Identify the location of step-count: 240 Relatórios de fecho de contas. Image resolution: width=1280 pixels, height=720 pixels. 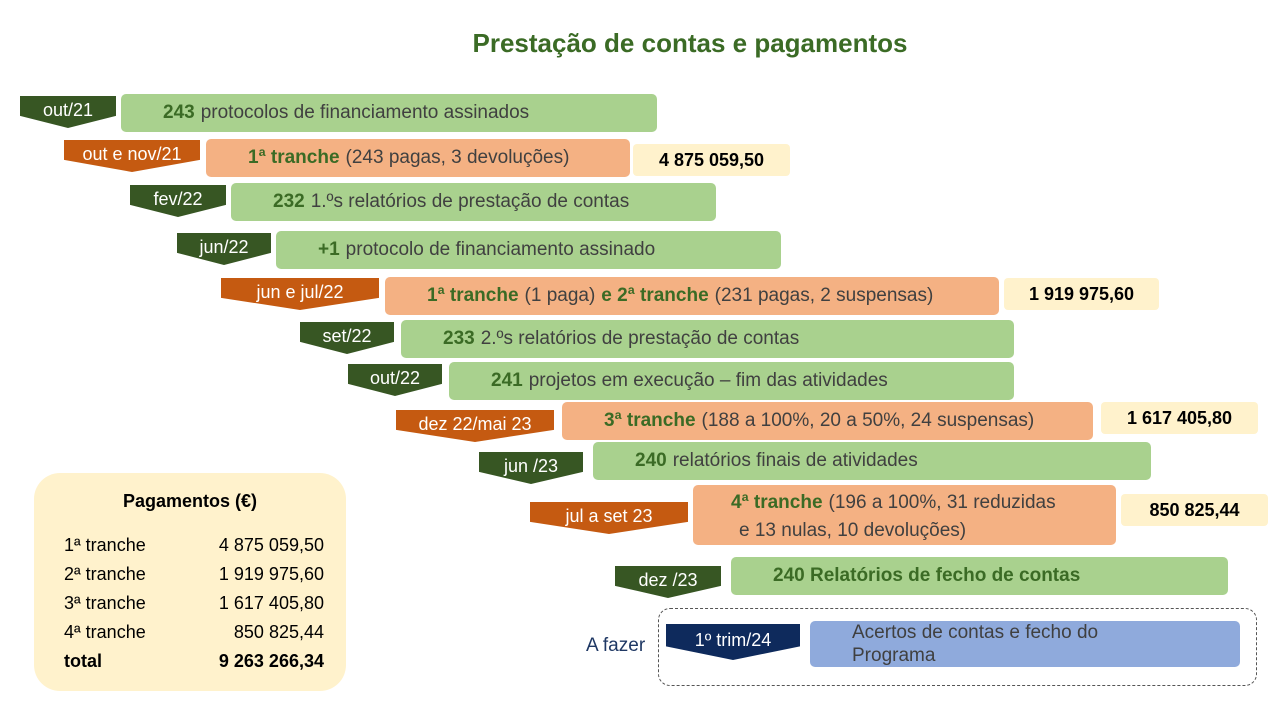
(927, 575).